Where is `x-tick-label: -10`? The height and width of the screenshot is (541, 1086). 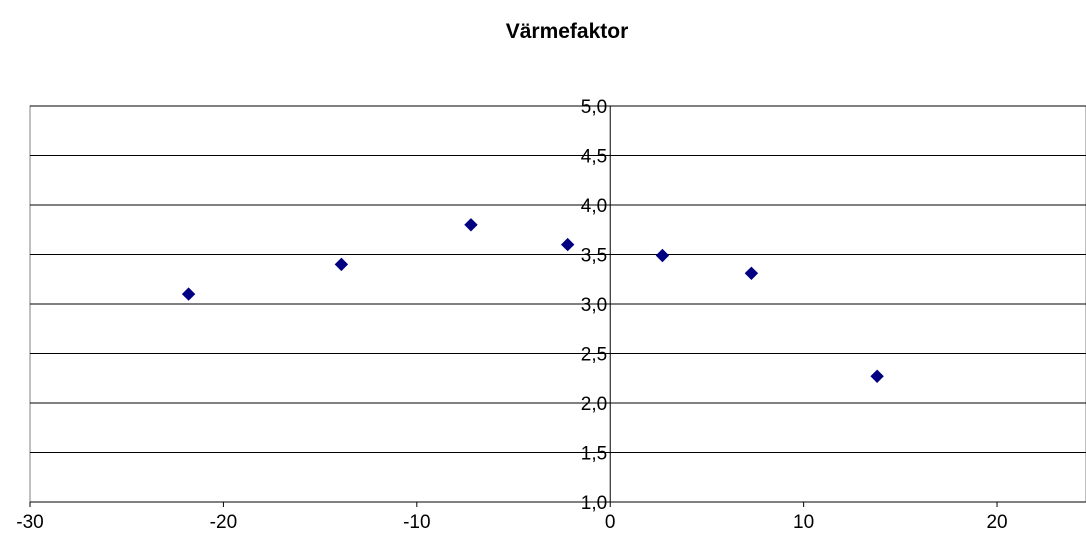
x-tick-label: -10 is located at coordinates (416, 522).